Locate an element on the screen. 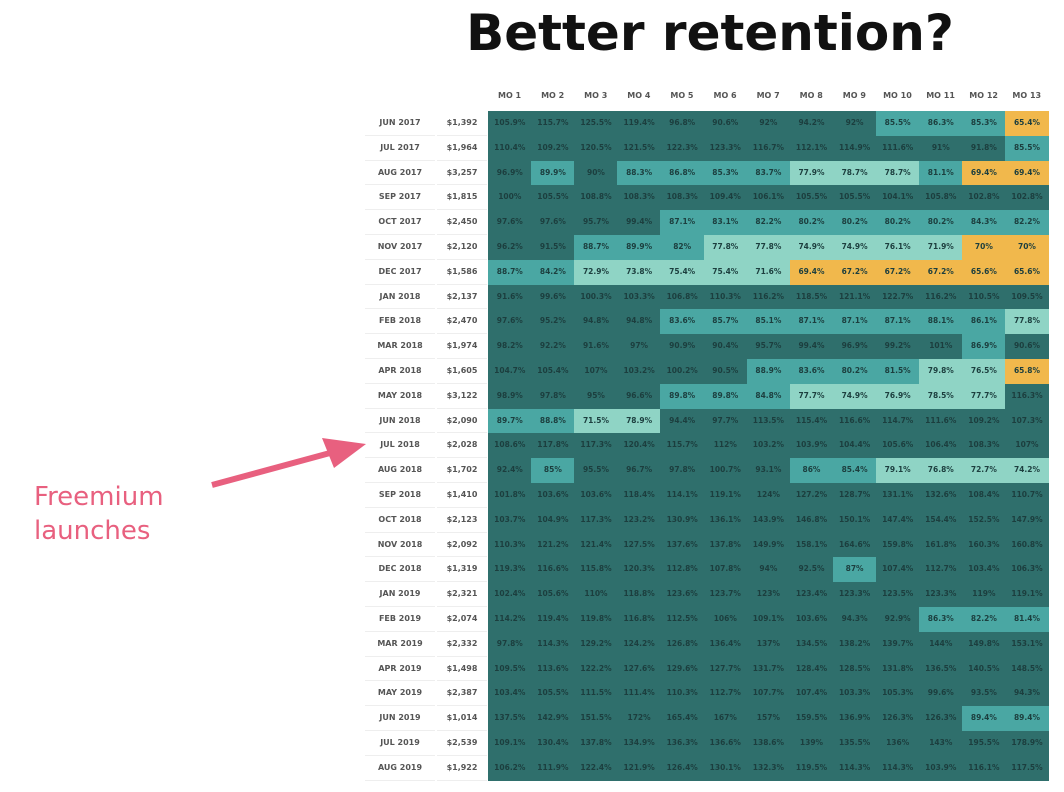 Image resolution: width=1064 pixels, height=792 pixels. revenue-label: $2,120 is located at coordinates (462, 247).